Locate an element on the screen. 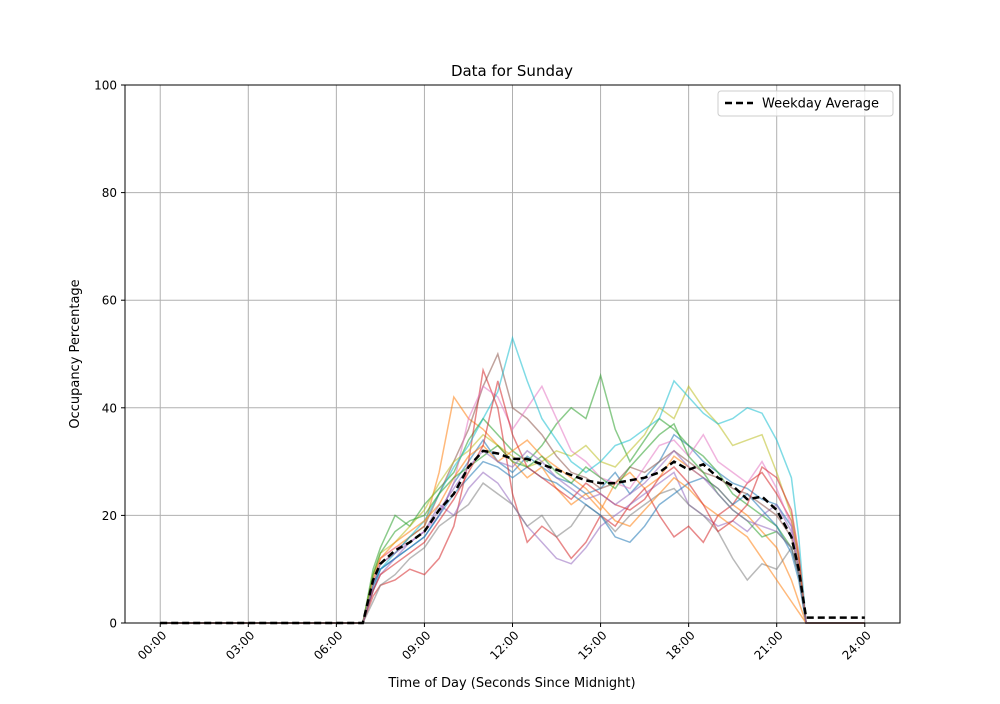 The width and height of the screenshot is (1000, 704). legend-box is located at coordinates (805, 103).